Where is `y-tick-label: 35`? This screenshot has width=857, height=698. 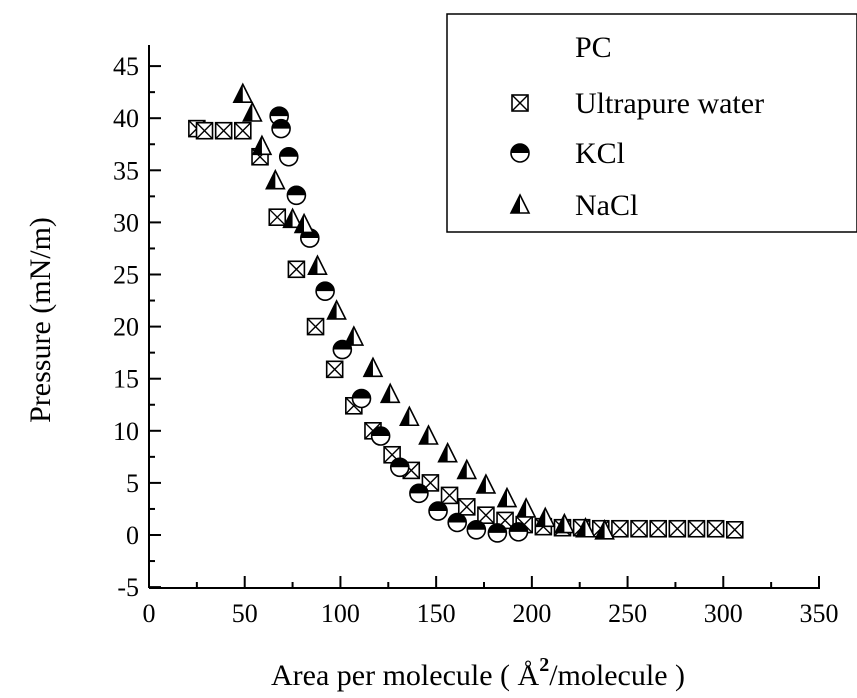 y-tick-label: 35 is located at coordinates (126, 170).